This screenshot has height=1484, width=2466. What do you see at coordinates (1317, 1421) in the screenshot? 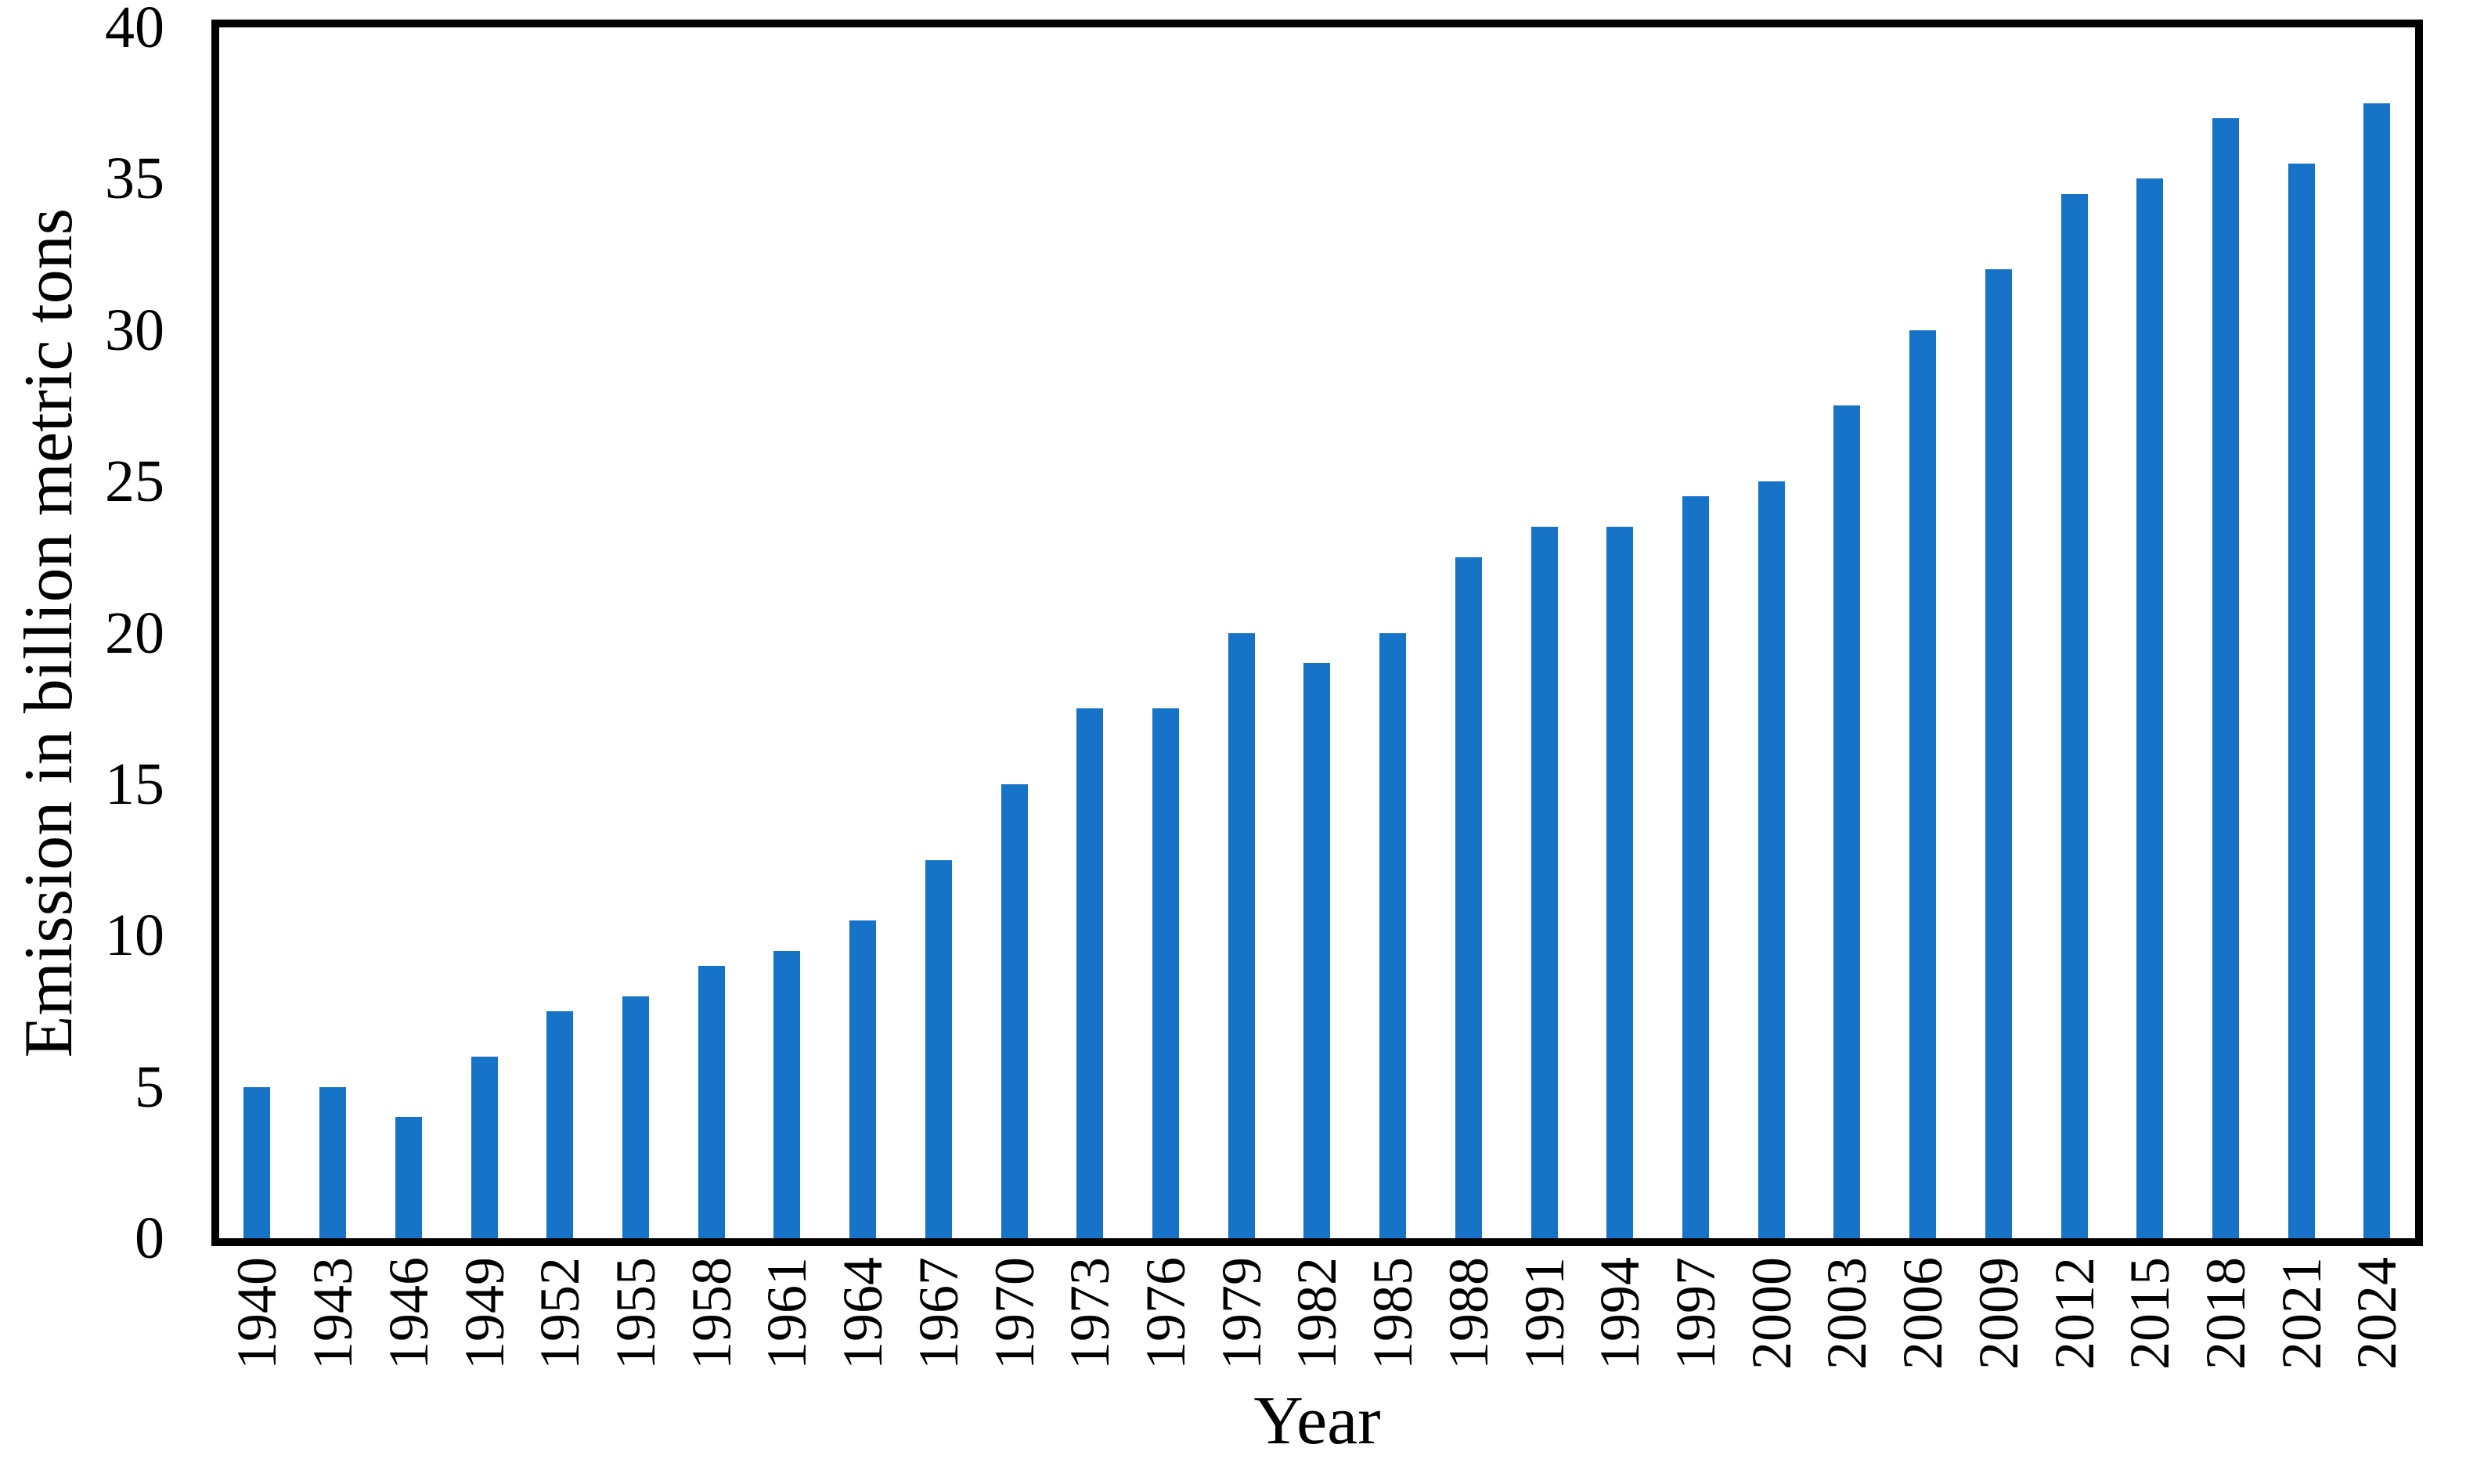
I see `x-axis-title: Year` at bounding box center [1317, 1421].